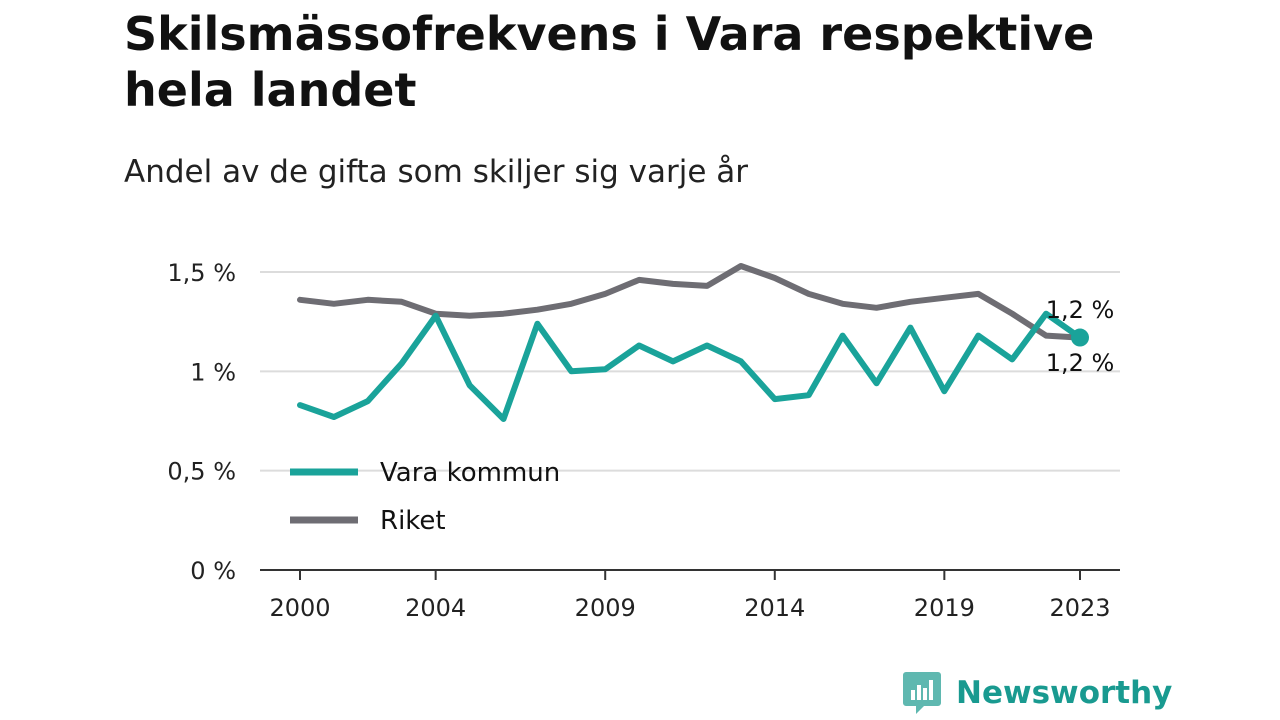 Image resolution: width=1280 pixels, height=720 pixels. I want to click on series-lines, so click(690, 342).